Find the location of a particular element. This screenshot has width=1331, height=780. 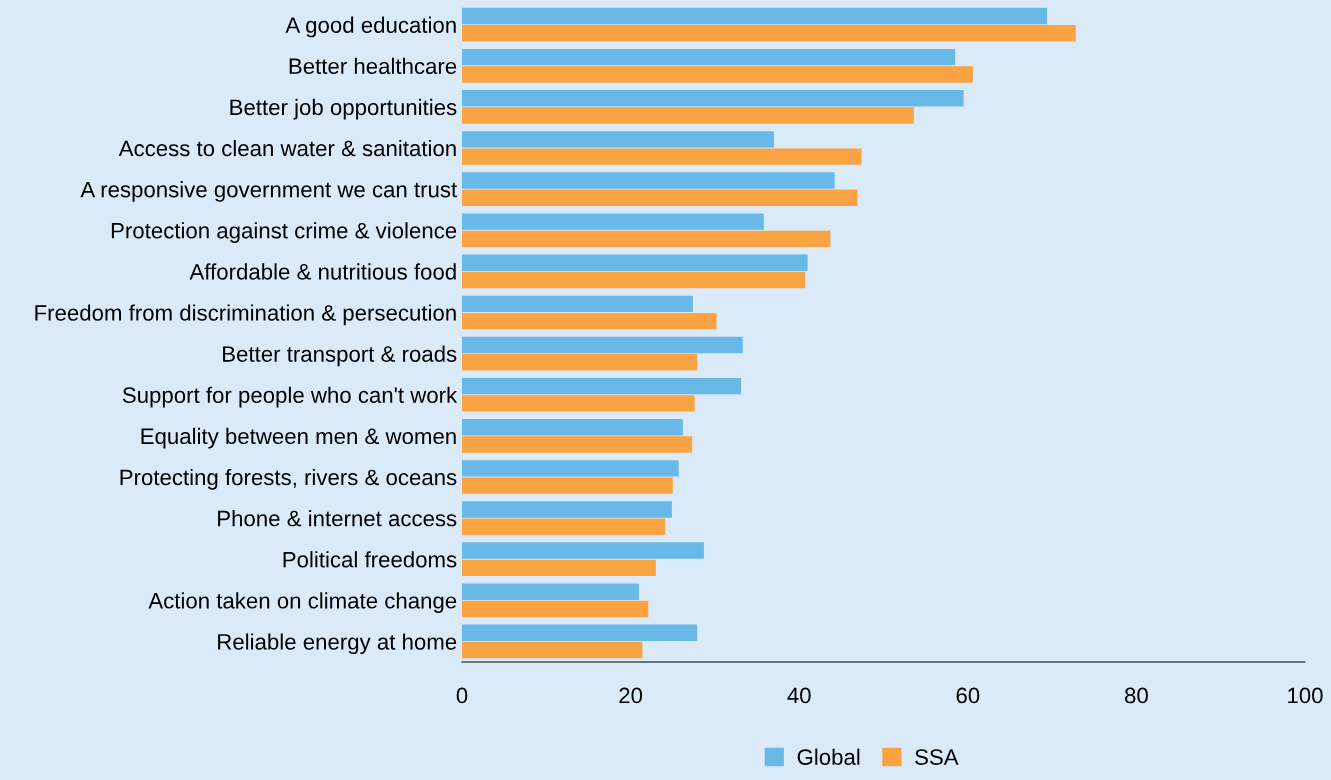

x-tick-label: 20 is located at coordinates (631, 695).